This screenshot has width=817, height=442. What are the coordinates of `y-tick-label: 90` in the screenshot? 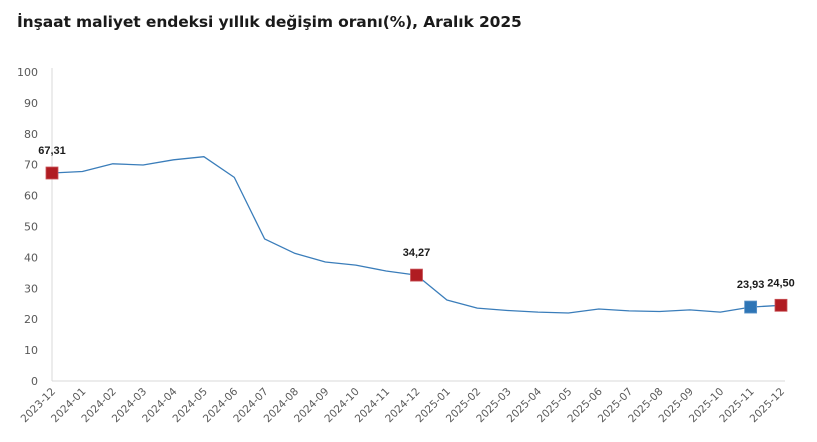 It's located at (31, 103).